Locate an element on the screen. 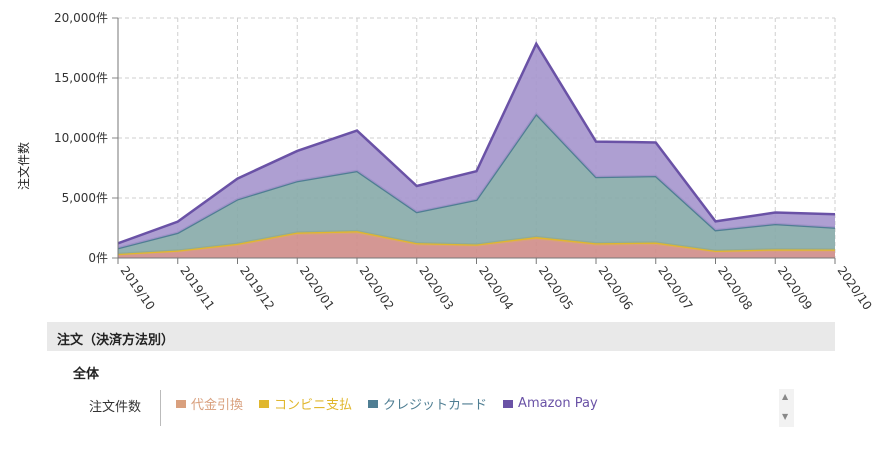  x-tick-label: 2020/08 is located at coordinates (735, 288).